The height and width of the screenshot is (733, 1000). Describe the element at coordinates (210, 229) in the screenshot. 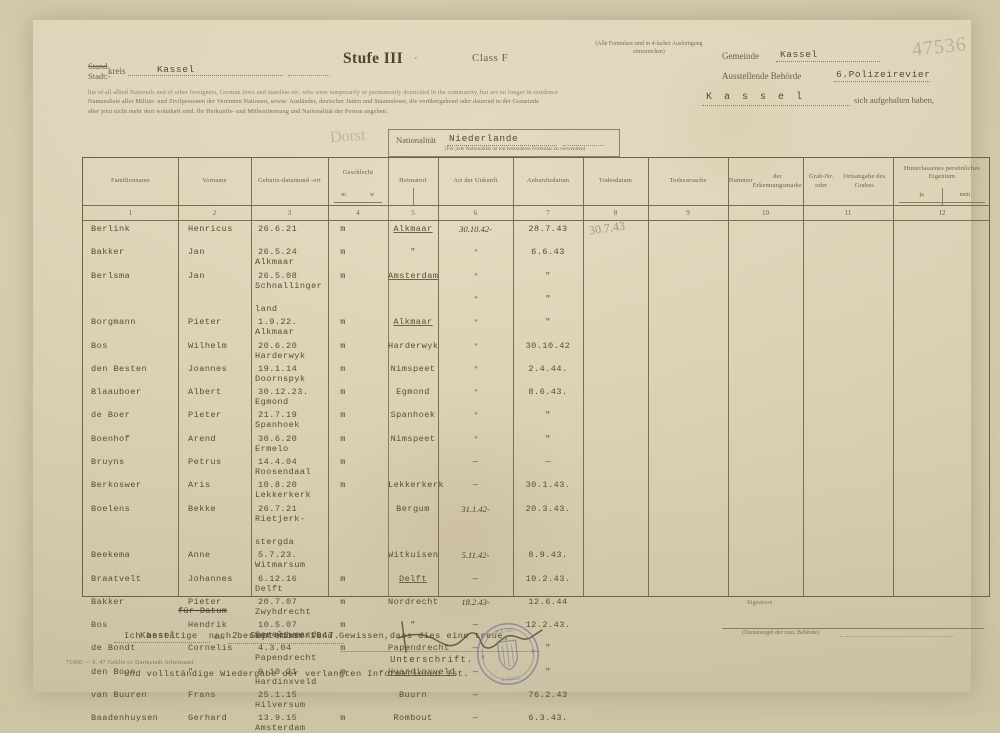

I see `cell-vorname: Henricus` at that location.